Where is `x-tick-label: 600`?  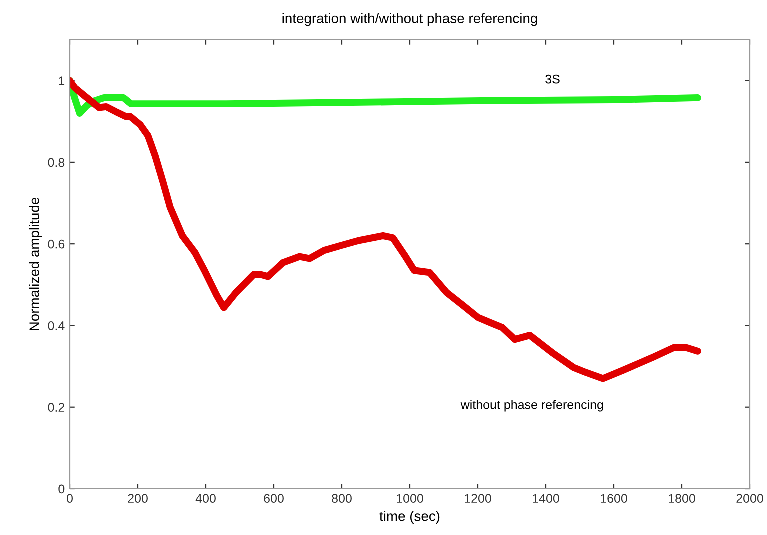 x-tick-label: 600 is located at coordinates (274, 499).